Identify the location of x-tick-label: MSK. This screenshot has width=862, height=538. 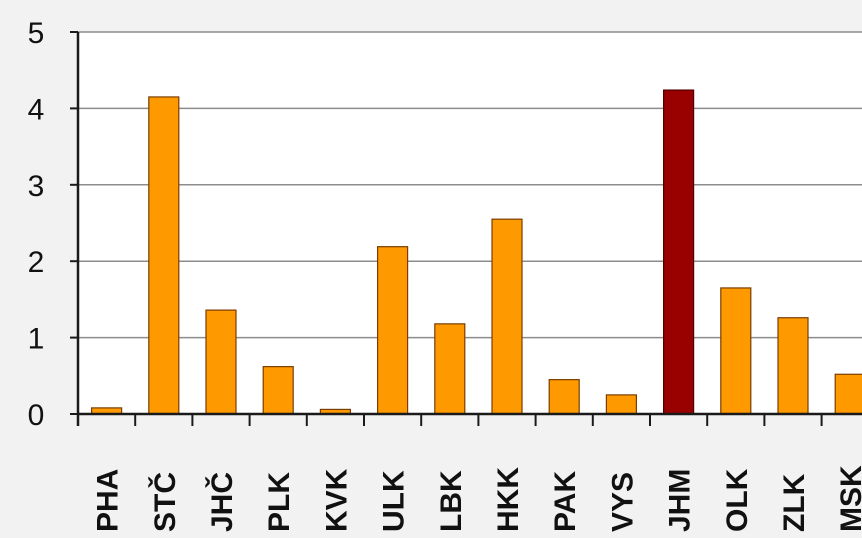
(848, 498).